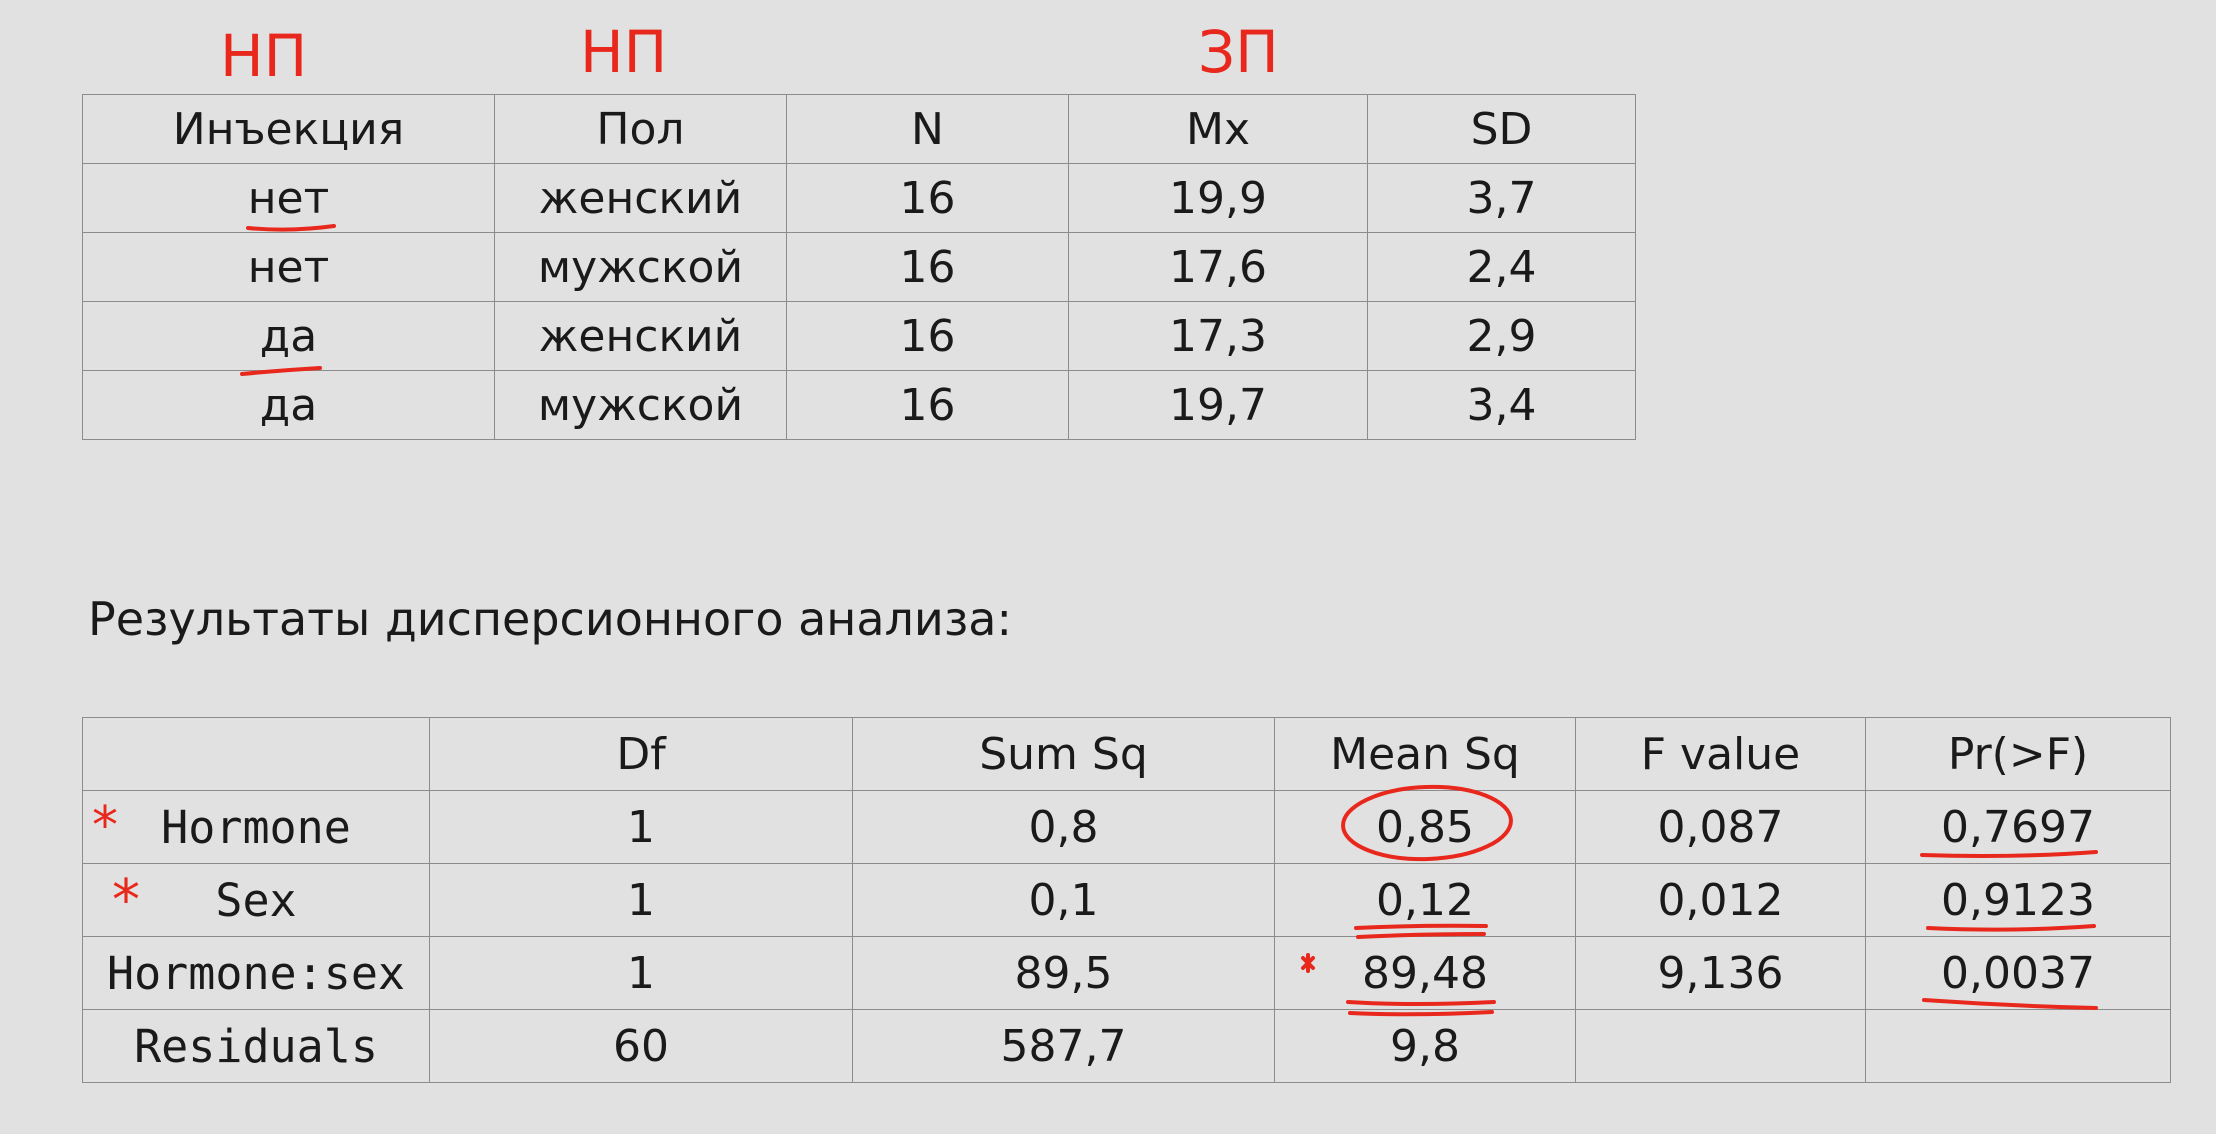 This screenshot has height=1134, width=2216. I want to click on table-row: да женский 16 17,3 2,9, so click(859, 336).